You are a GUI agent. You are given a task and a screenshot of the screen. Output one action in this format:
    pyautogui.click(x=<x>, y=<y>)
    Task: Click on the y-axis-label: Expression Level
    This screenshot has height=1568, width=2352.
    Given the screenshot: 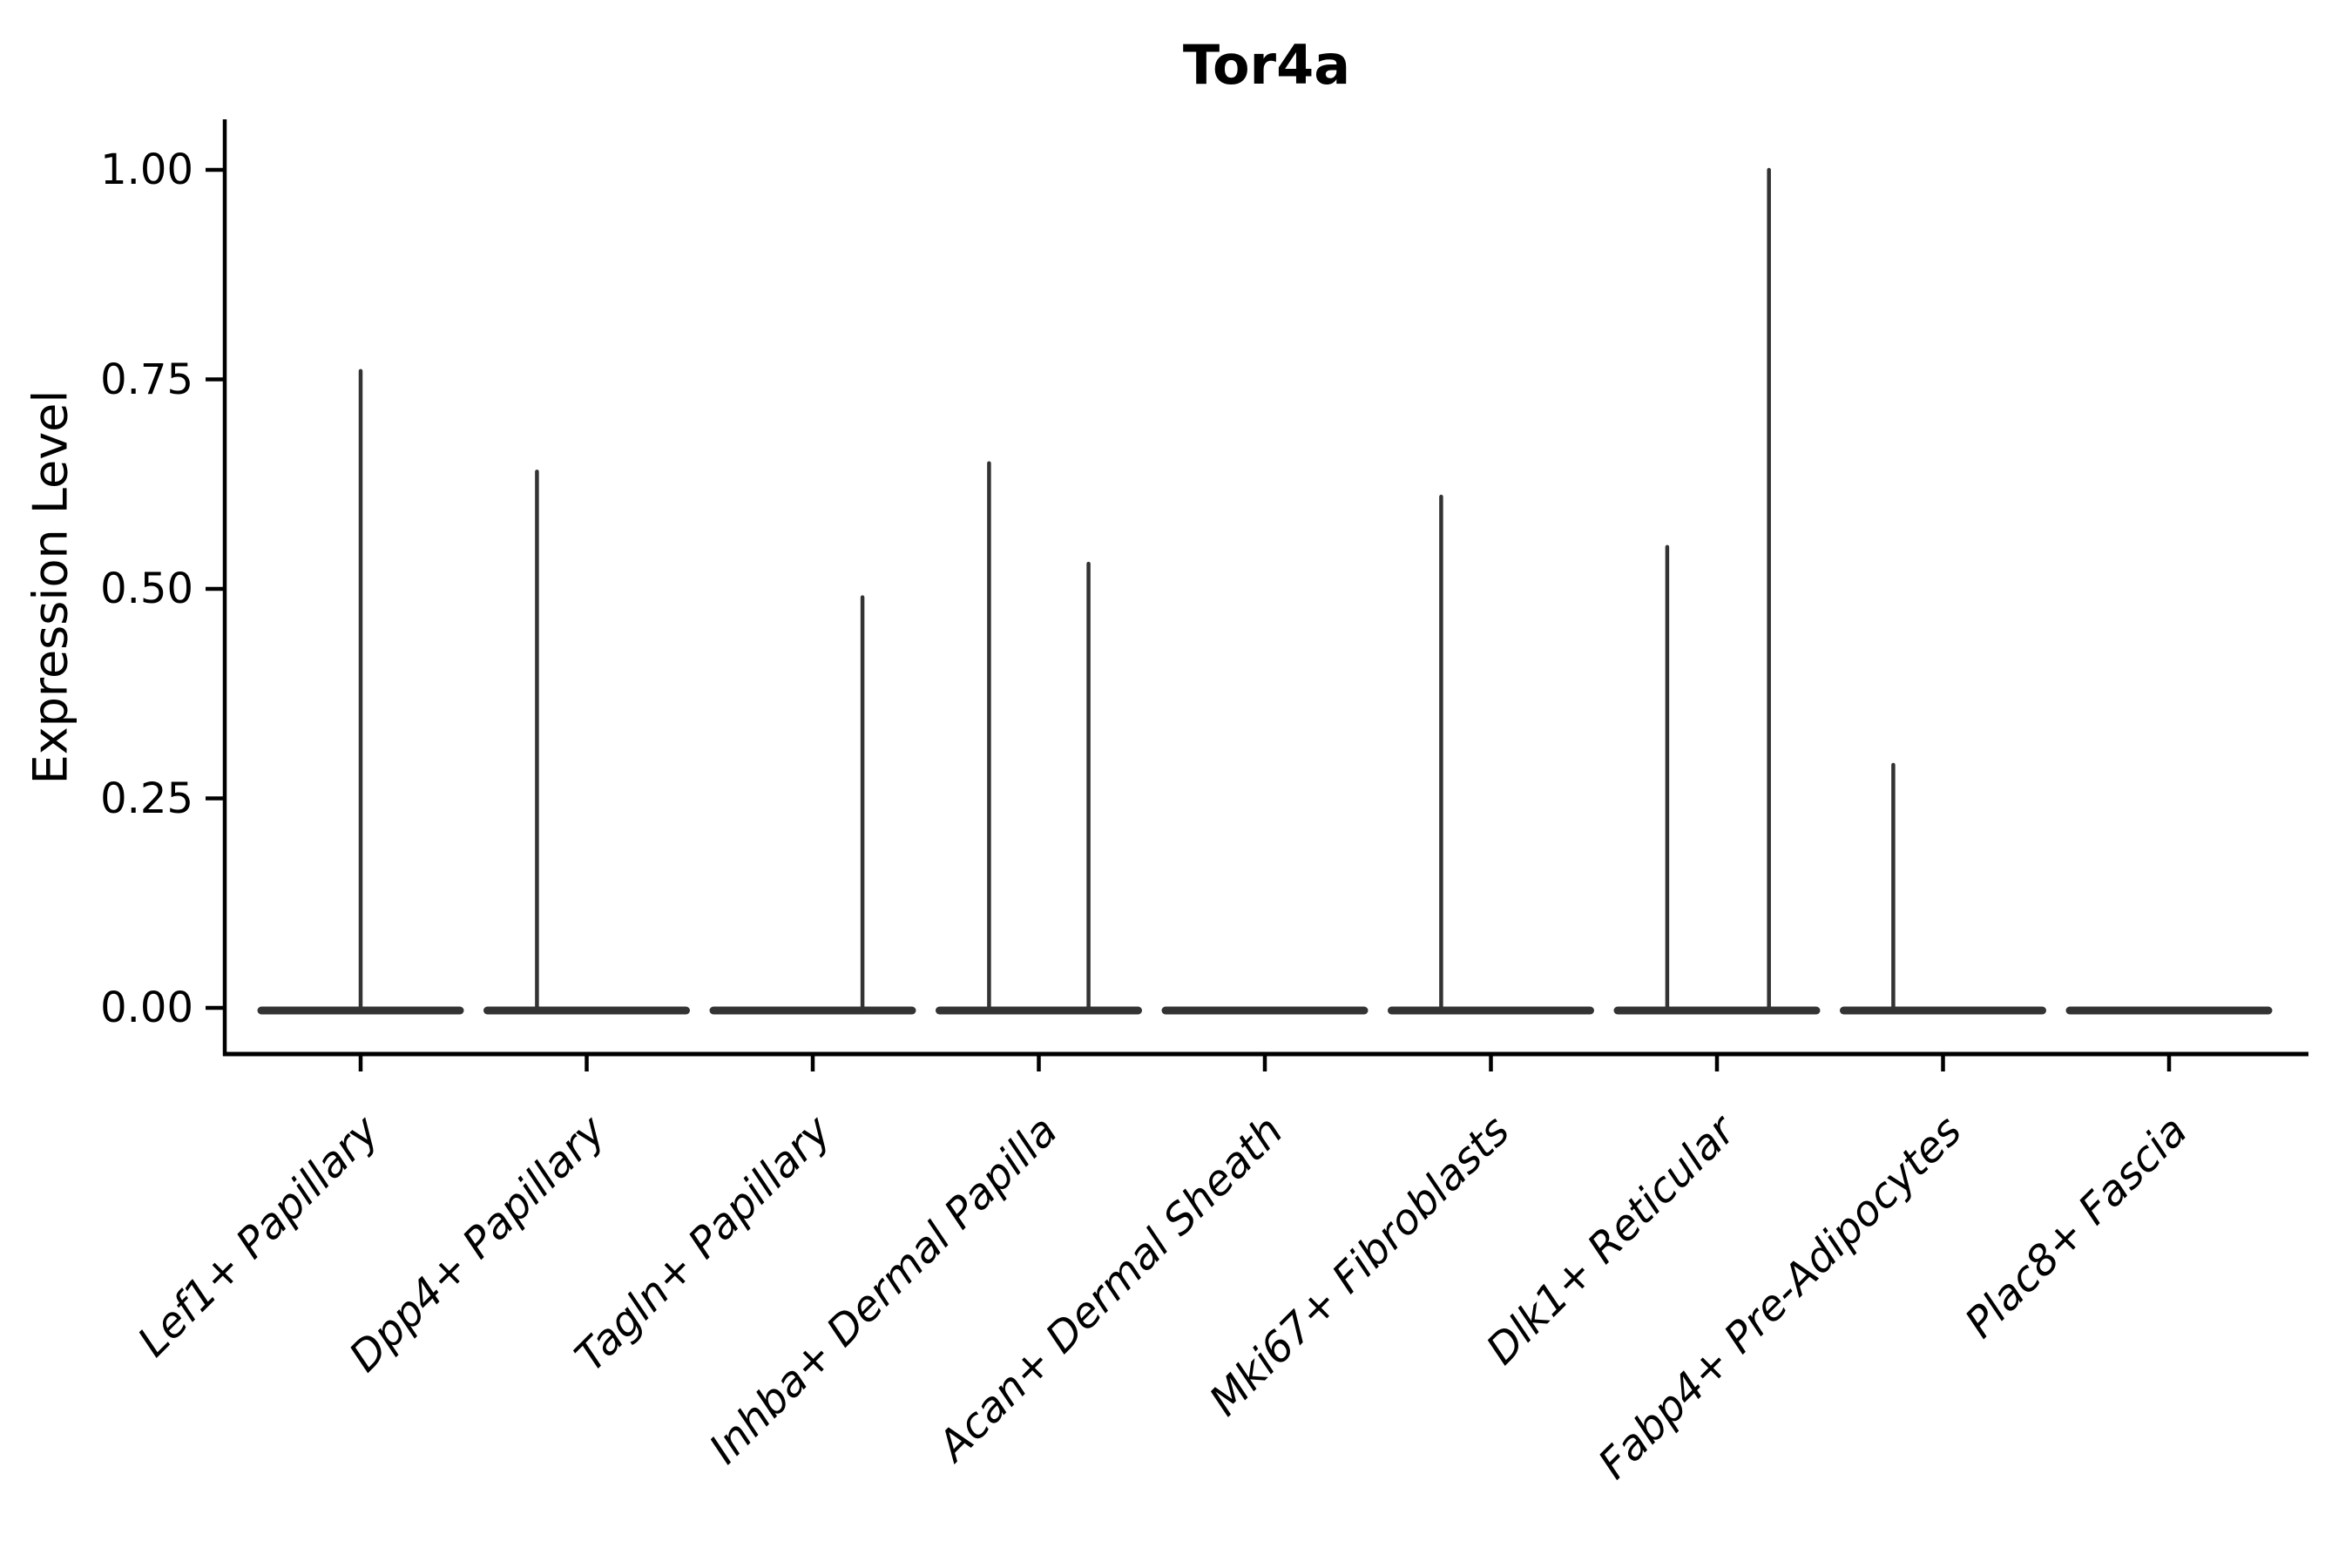 What is the action you would take?
    pyautogui.click(x=50, y=586)
    